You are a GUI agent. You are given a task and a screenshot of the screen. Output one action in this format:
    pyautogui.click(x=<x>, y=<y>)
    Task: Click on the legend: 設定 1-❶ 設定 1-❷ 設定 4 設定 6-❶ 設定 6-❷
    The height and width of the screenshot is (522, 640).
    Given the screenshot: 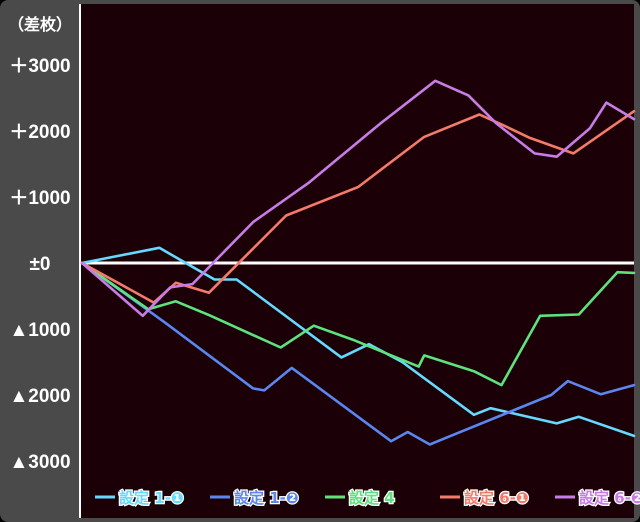 What is the action you would take?
    pyautogui.click(x=367, y=498)
    